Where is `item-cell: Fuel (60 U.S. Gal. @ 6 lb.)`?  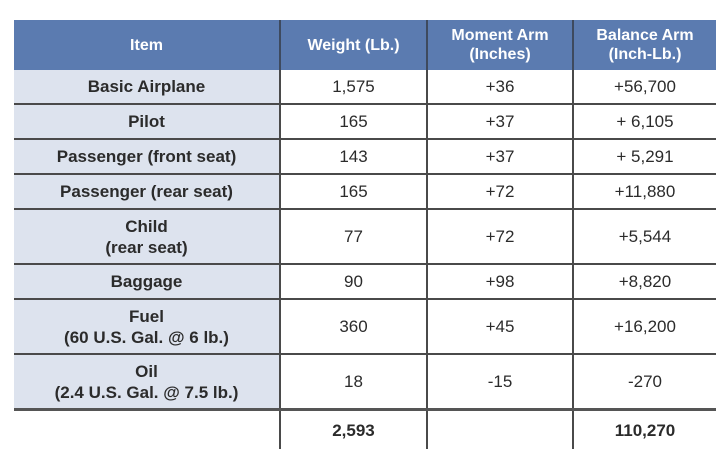
item-cell: Fuel (60 U.S. Gal. @ 6 lb.) is located at coordinates (147, 327).